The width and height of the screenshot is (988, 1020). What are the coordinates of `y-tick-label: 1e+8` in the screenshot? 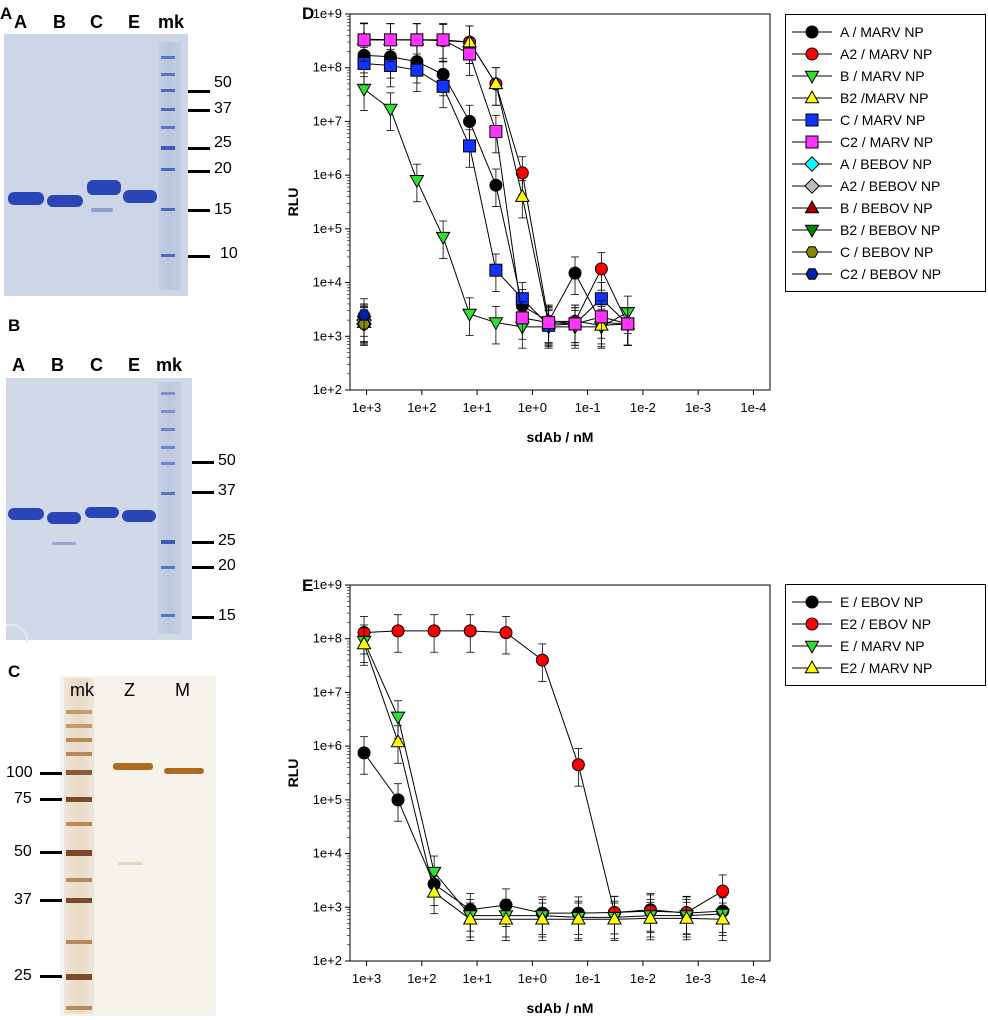 It's located at (327, 638).